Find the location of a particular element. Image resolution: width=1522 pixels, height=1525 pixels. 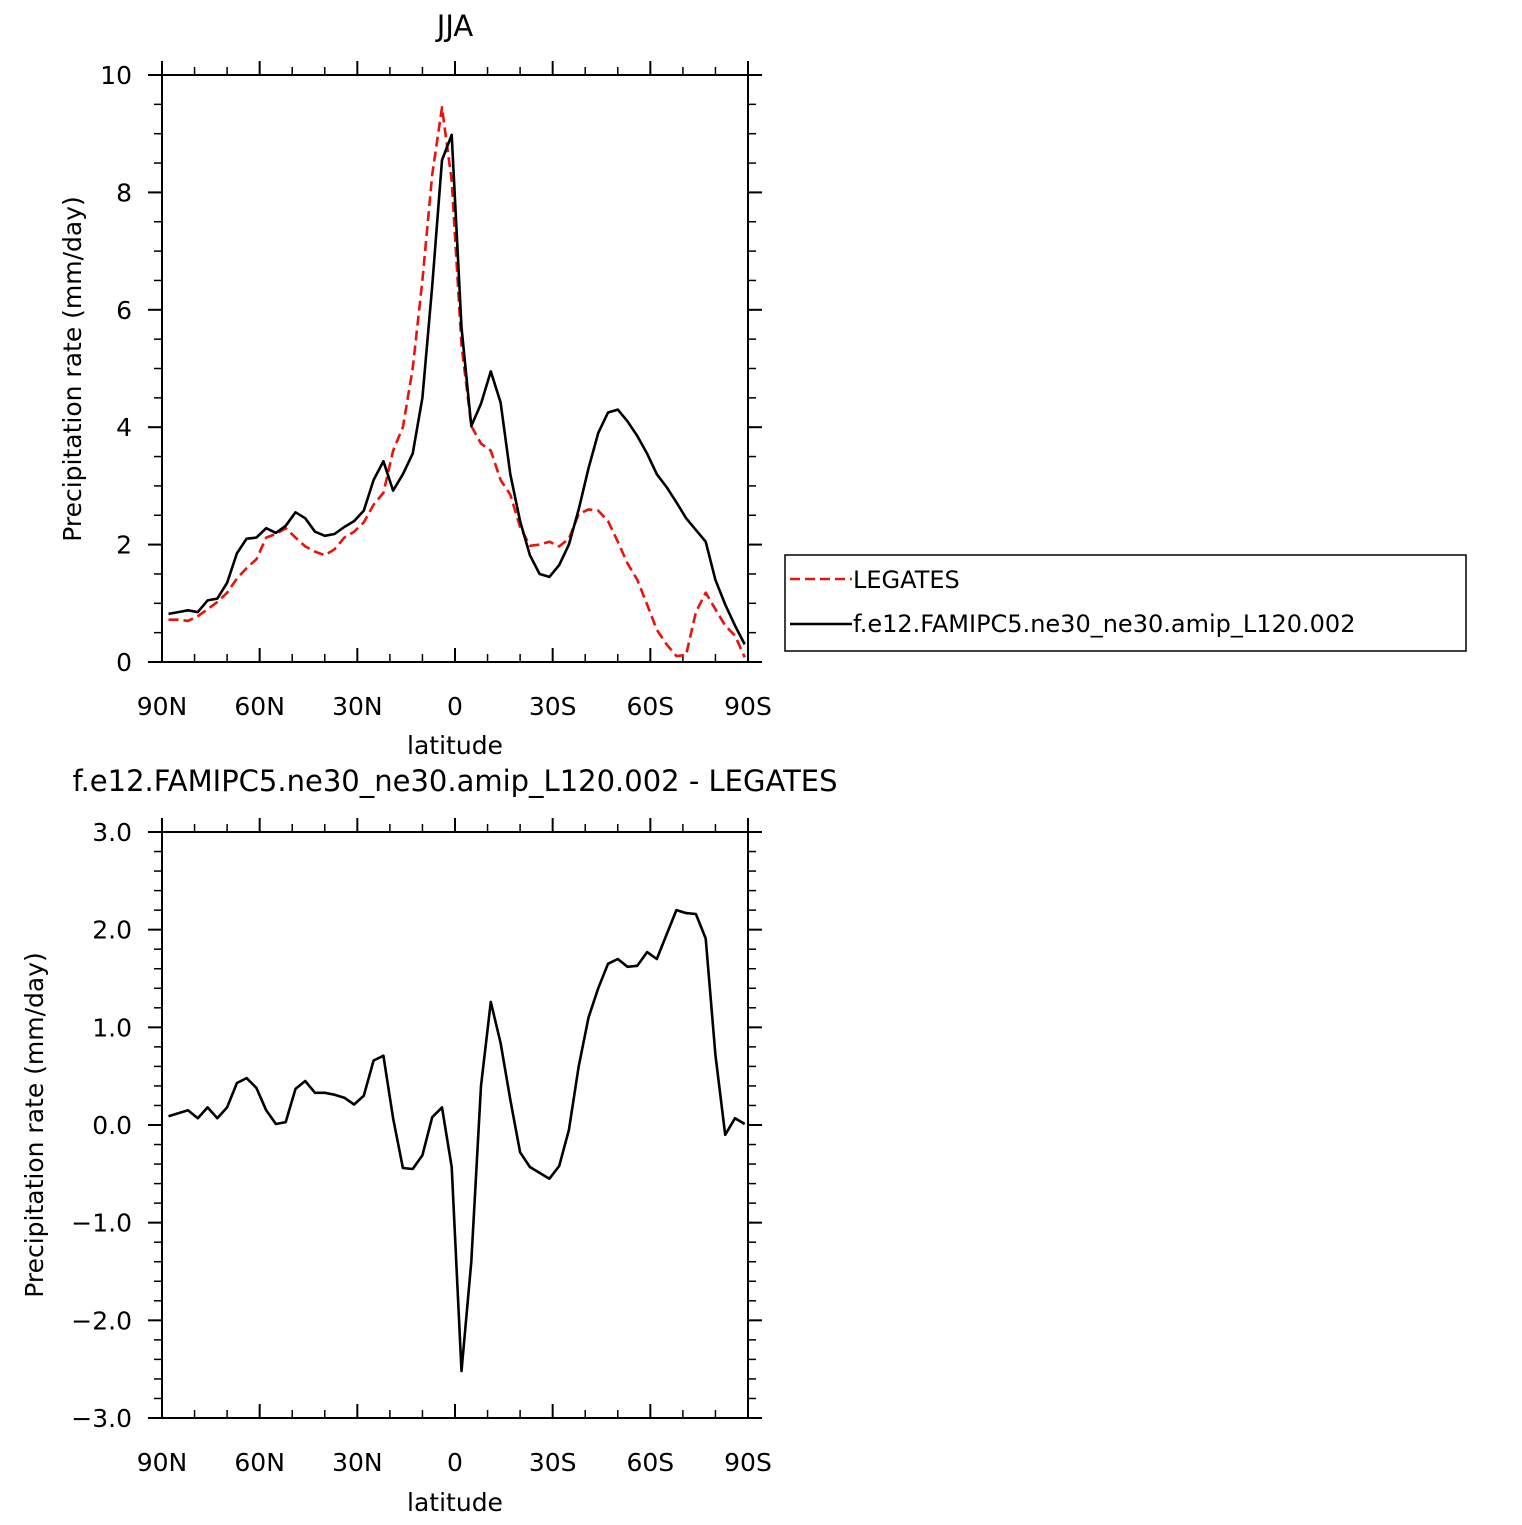

bottom-x-tick-label: 0 is located at coordinates (455, 1462).